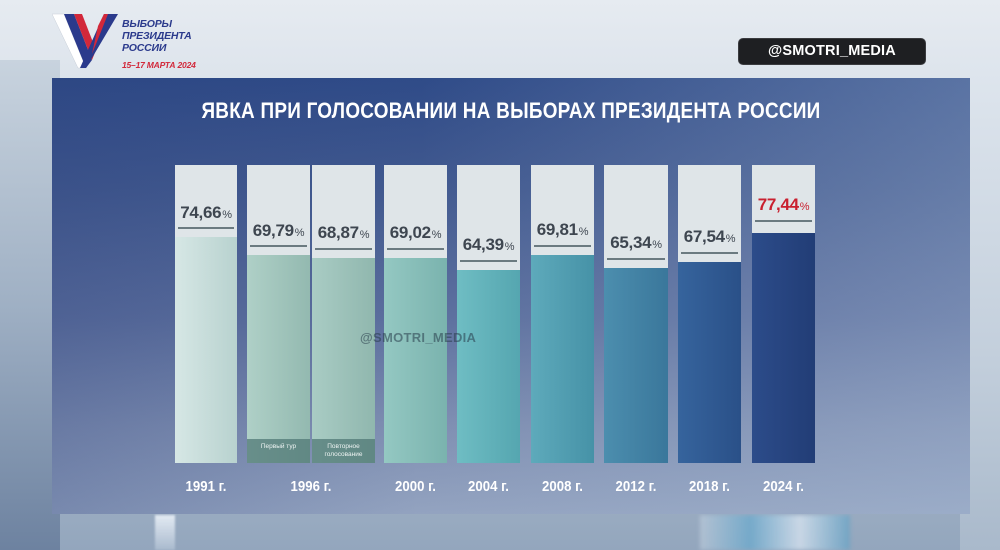  I want to click on logo-line-3: РОССИИ, so click(144, 48).